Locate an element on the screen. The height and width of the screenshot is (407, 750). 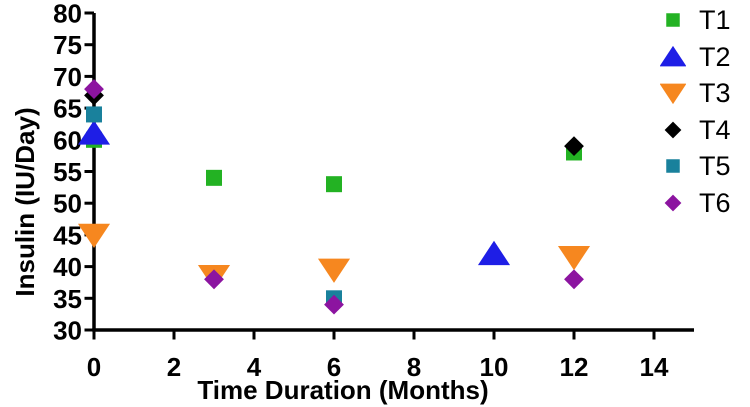
y-tick-label: 65 is located at coordinates (67, 109).